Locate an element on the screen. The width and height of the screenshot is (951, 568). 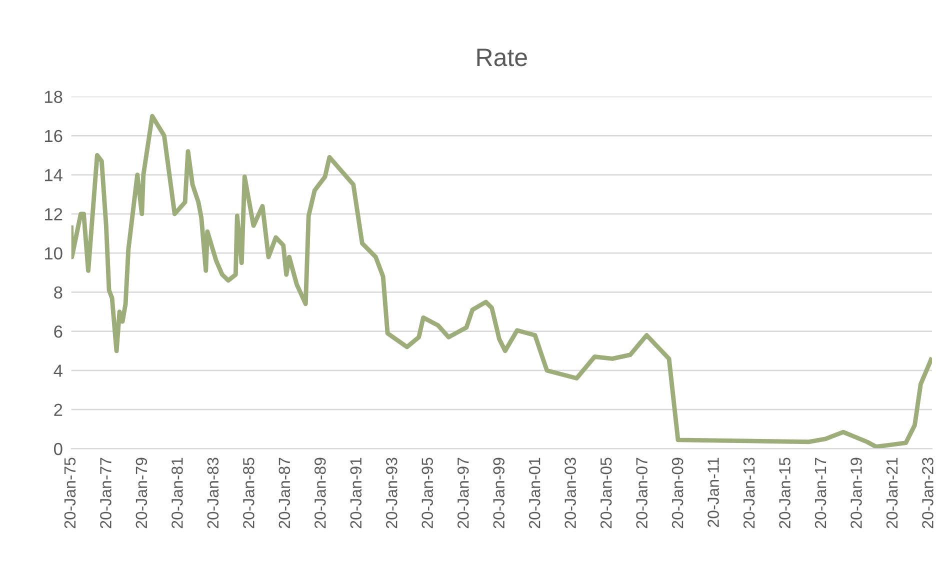
x-tick-label: 20-Jan-07 is located at coordinates (642, 493).